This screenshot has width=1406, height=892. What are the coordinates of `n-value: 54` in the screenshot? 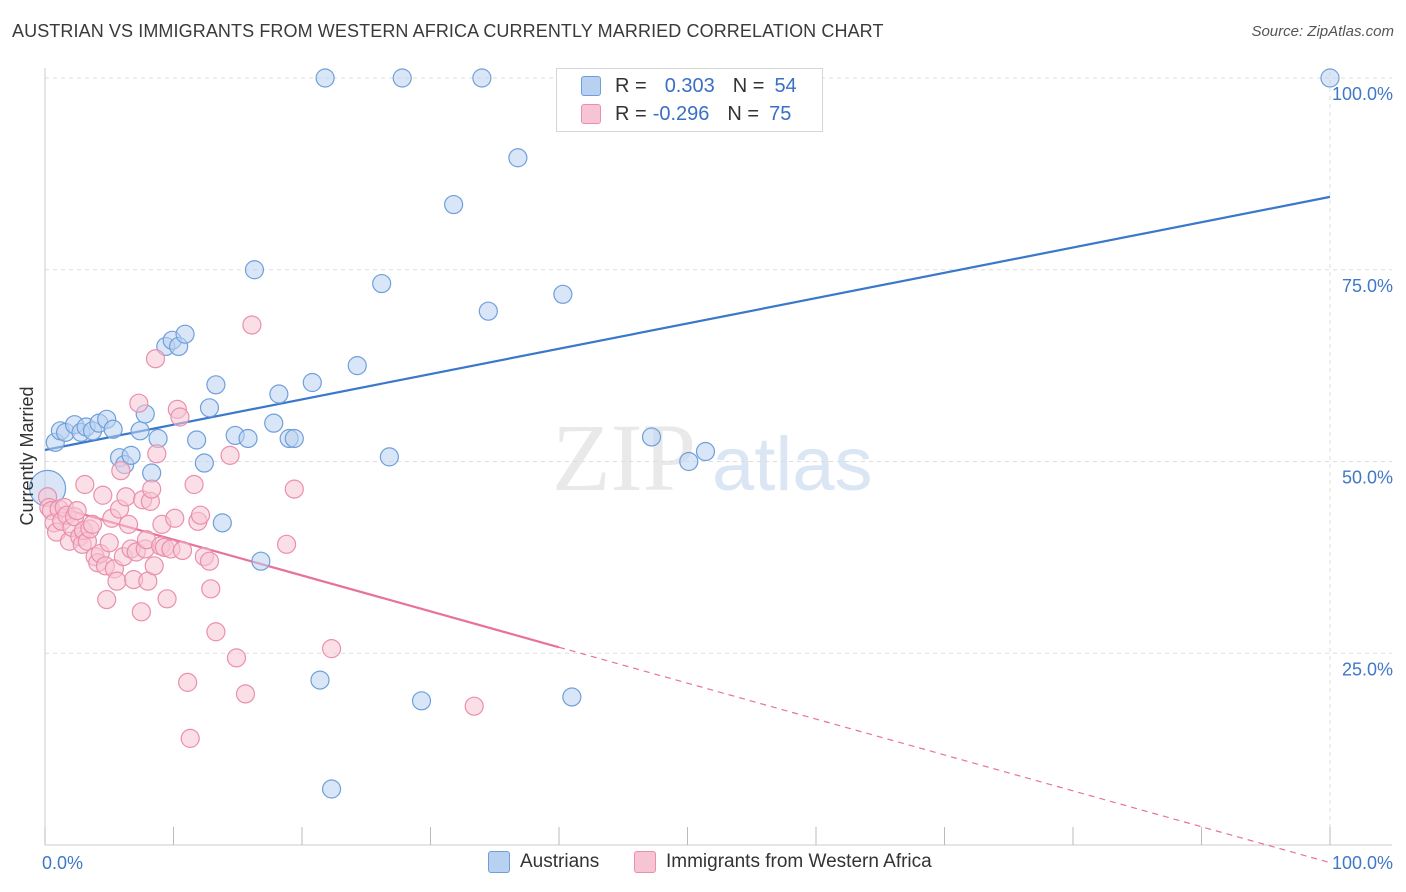 It's located at (785, 85).